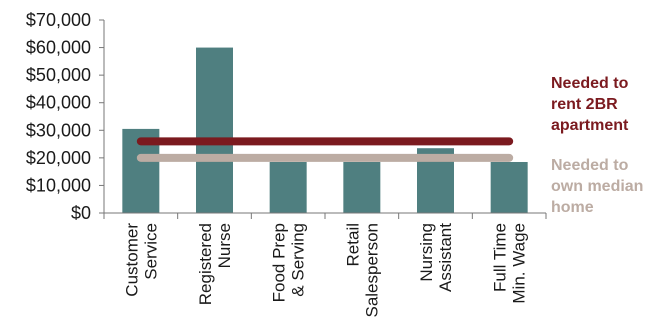 The width and height of the screenshot is (672, 326). What do you see at coordinates (131, 260) in the screenshot?
I see `x-tick-label-line: Customer` at bounding box center [131, 260].